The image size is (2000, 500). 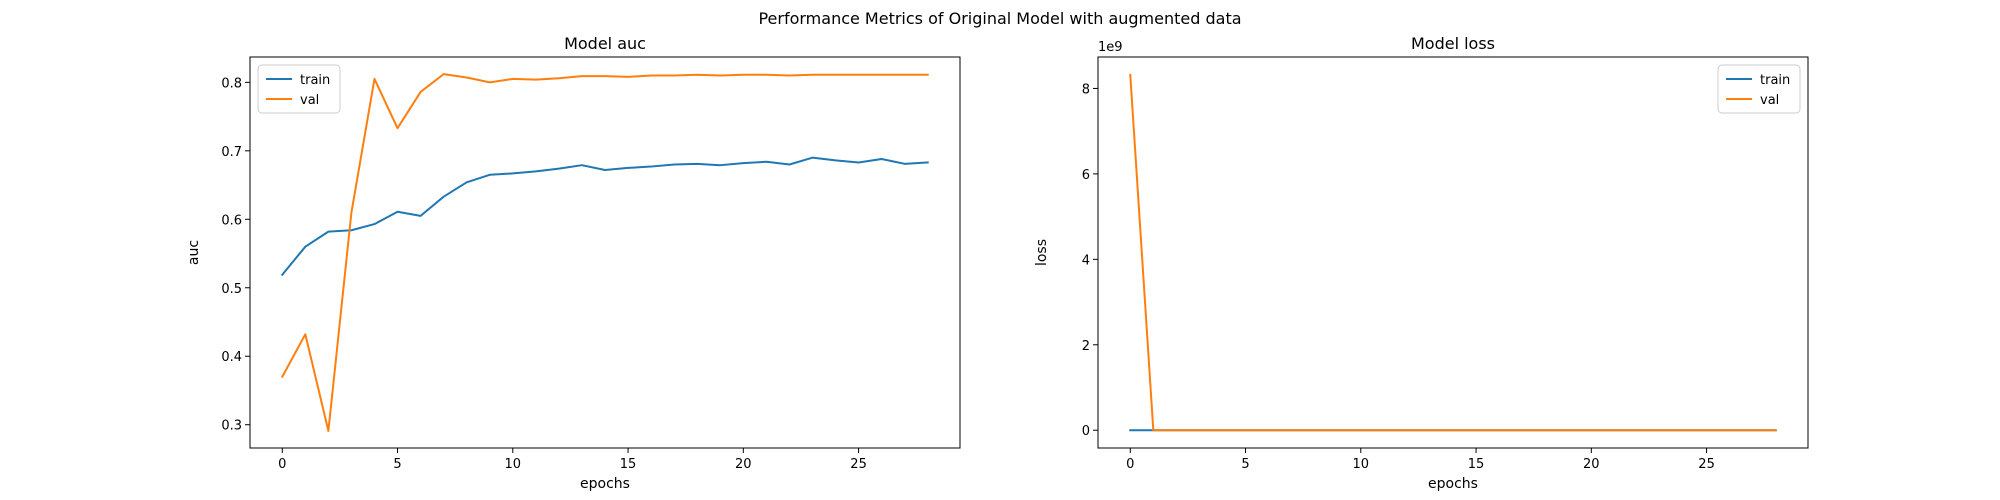 I want to click on y-axis-label: auc, so click(x=194, y=252).